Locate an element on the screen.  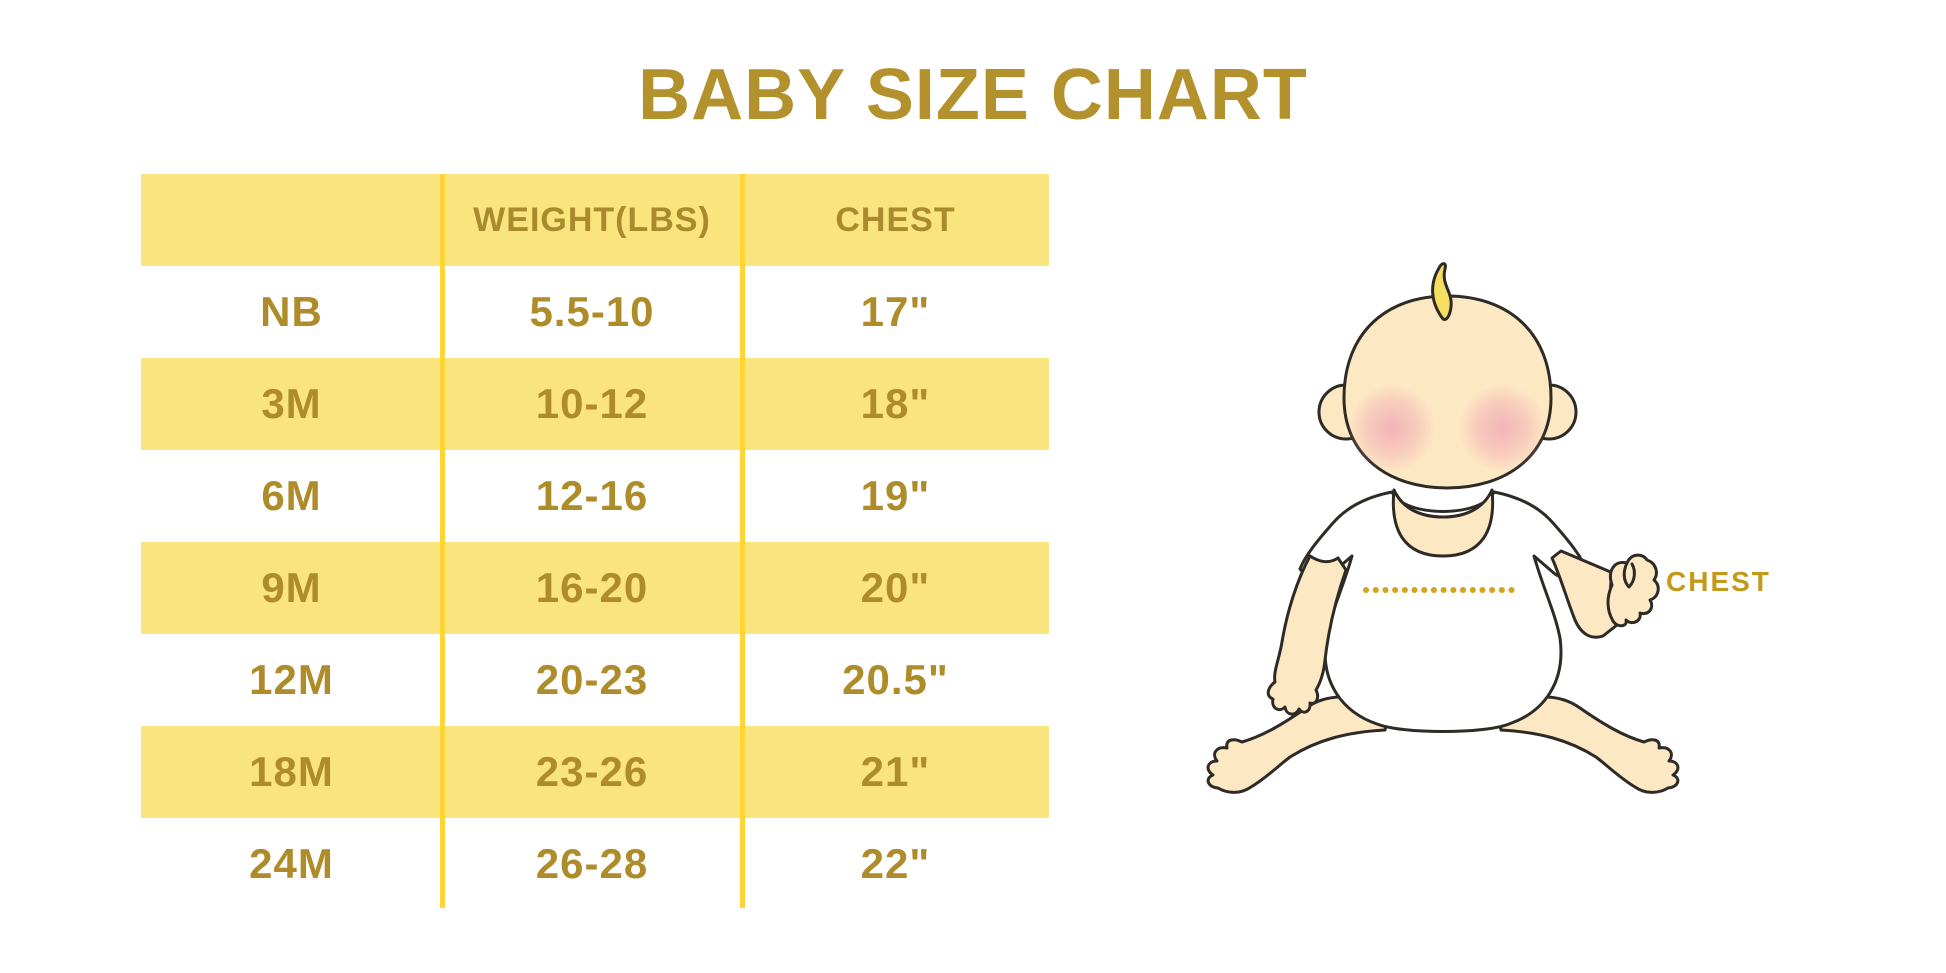
cell-size: NB is located at coordinates (291, 311).